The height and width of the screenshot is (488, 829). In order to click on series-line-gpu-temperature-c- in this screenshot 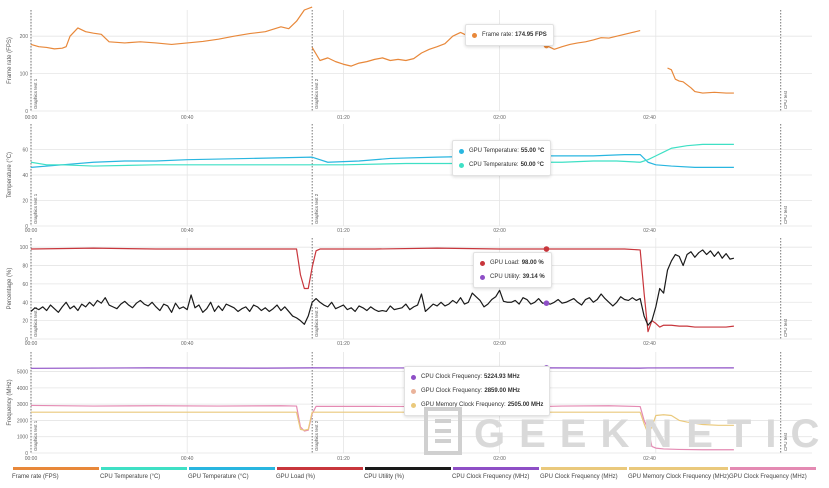, I will do `click(382, 161)`.